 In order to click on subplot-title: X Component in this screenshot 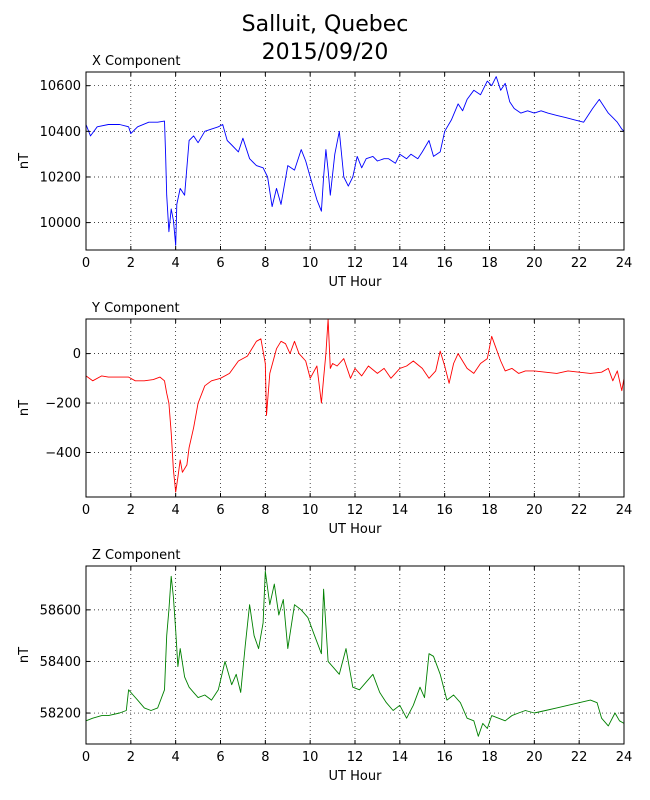, I will do `click(136, 61)`.